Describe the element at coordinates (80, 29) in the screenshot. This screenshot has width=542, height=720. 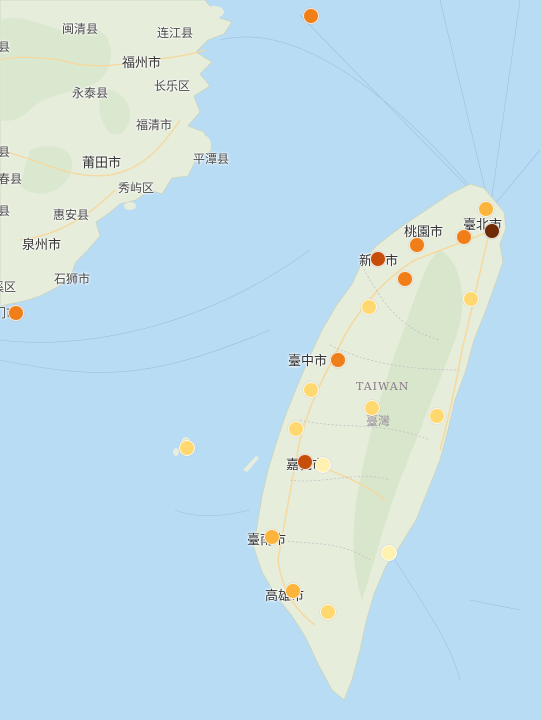
I see `place-label-minqing: 闽清县` at that location.